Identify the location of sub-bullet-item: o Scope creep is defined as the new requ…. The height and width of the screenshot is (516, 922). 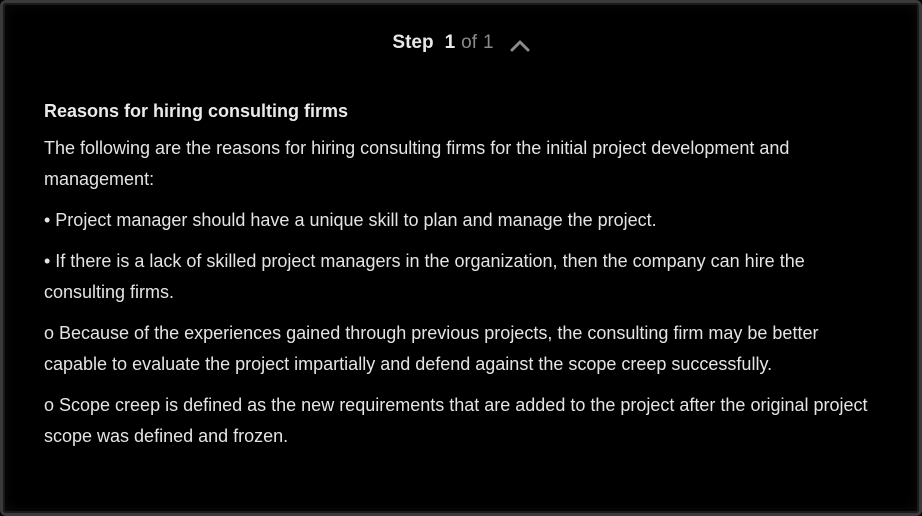
(456, 420).